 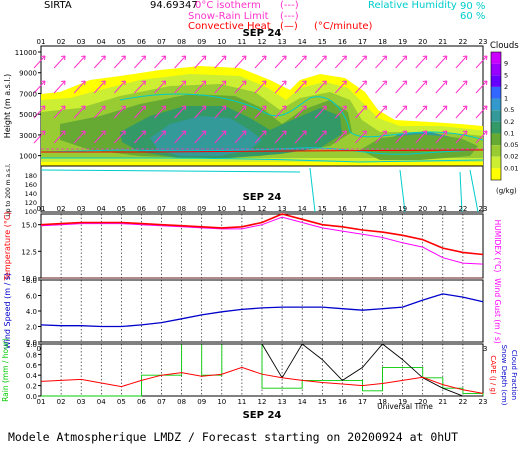 What do you see at coordinates (262, 197) in the screenshot?
I see `date-label-mid: SEP 24` at bounding box center [262, 197].